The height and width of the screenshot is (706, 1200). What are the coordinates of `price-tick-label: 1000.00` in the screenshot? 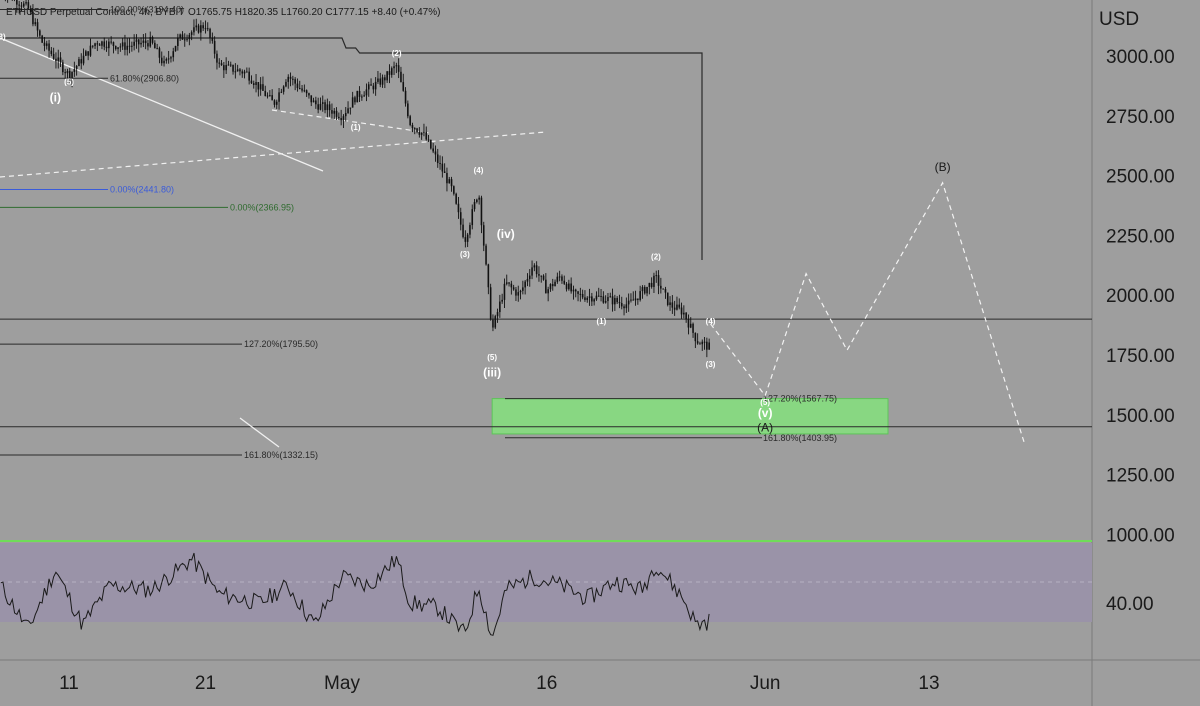 It's located at (1140, 535).